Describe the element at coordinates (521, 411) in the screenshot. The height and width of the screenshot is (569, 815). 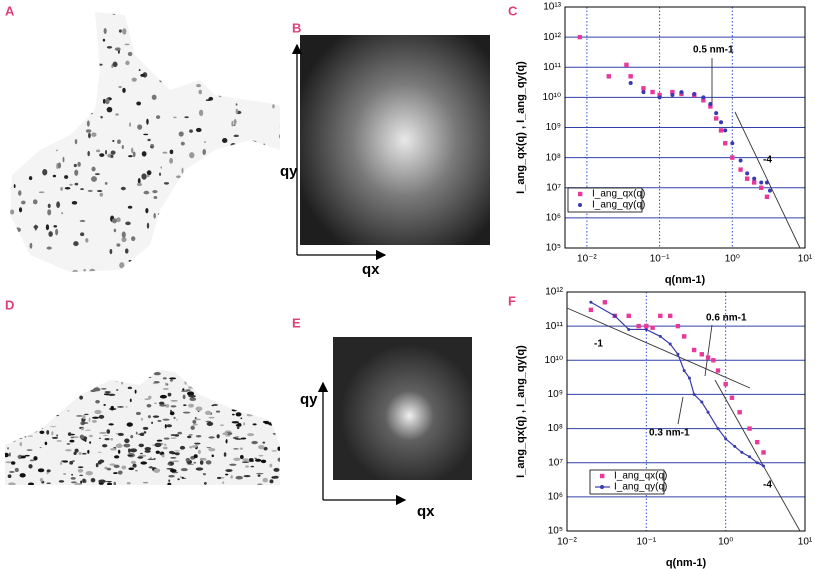
I see `y-axis-title: I_ang_qx(q) , I_ang_qy(q)` at that location.